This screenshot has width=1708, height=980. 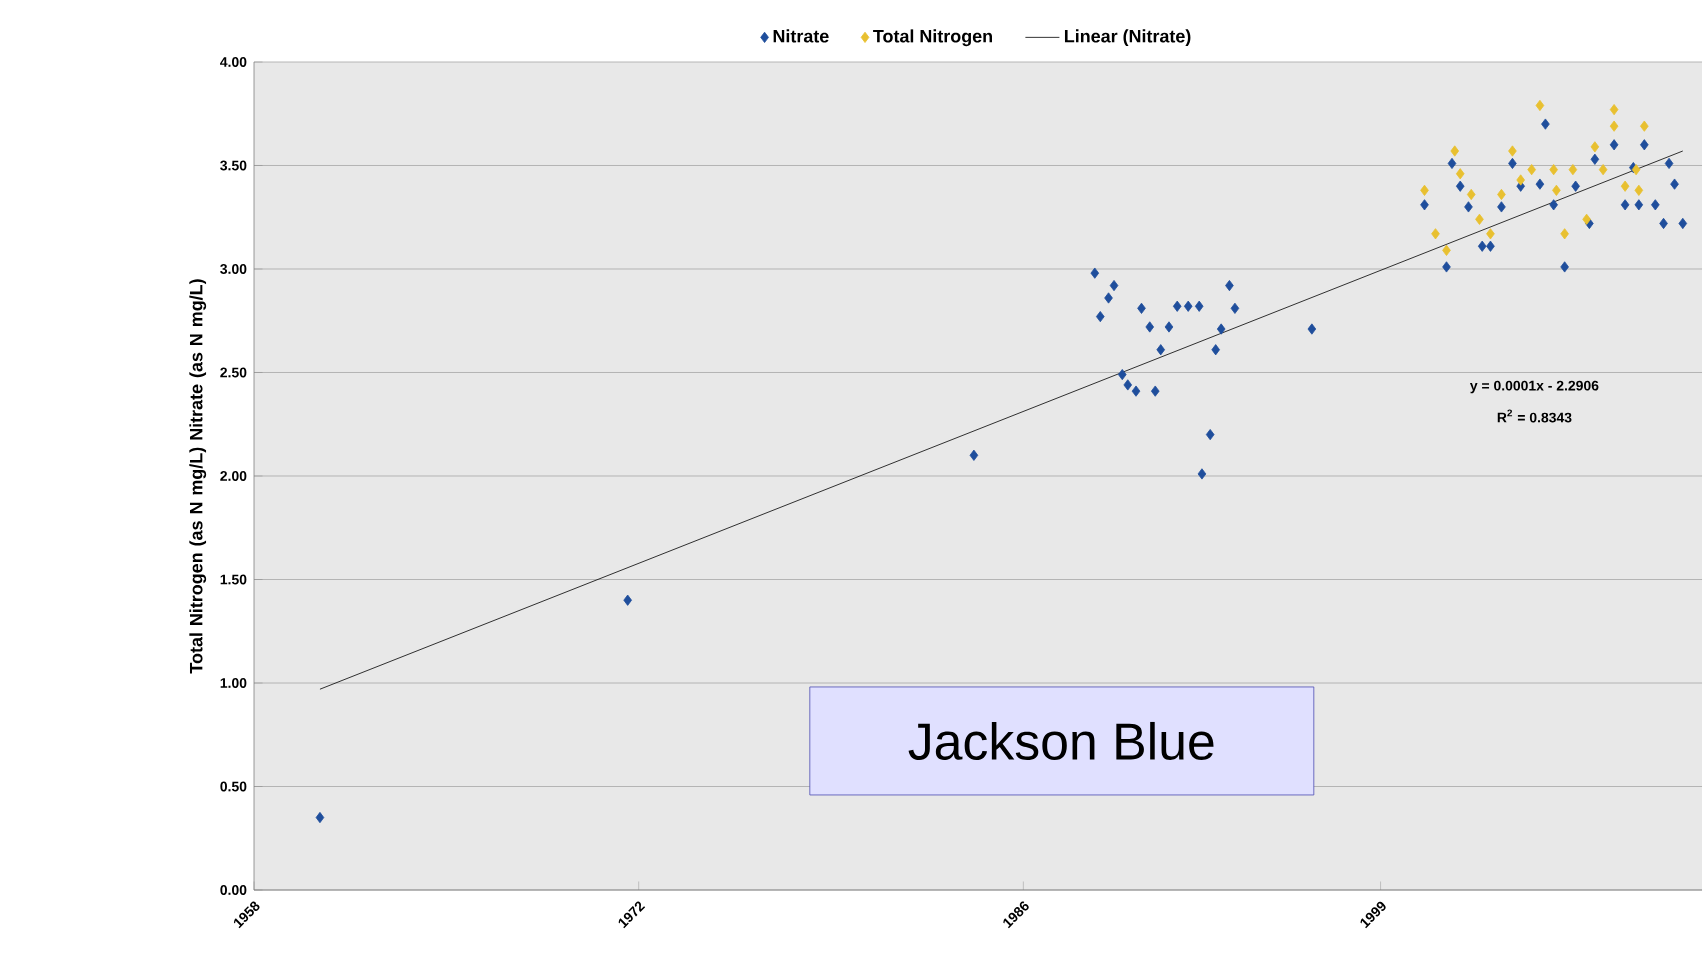 I want to click on y-axis-title: Total Nitrogen (as N mg/L) Nitrate (as N mg/L), so click(x=198, y=476).